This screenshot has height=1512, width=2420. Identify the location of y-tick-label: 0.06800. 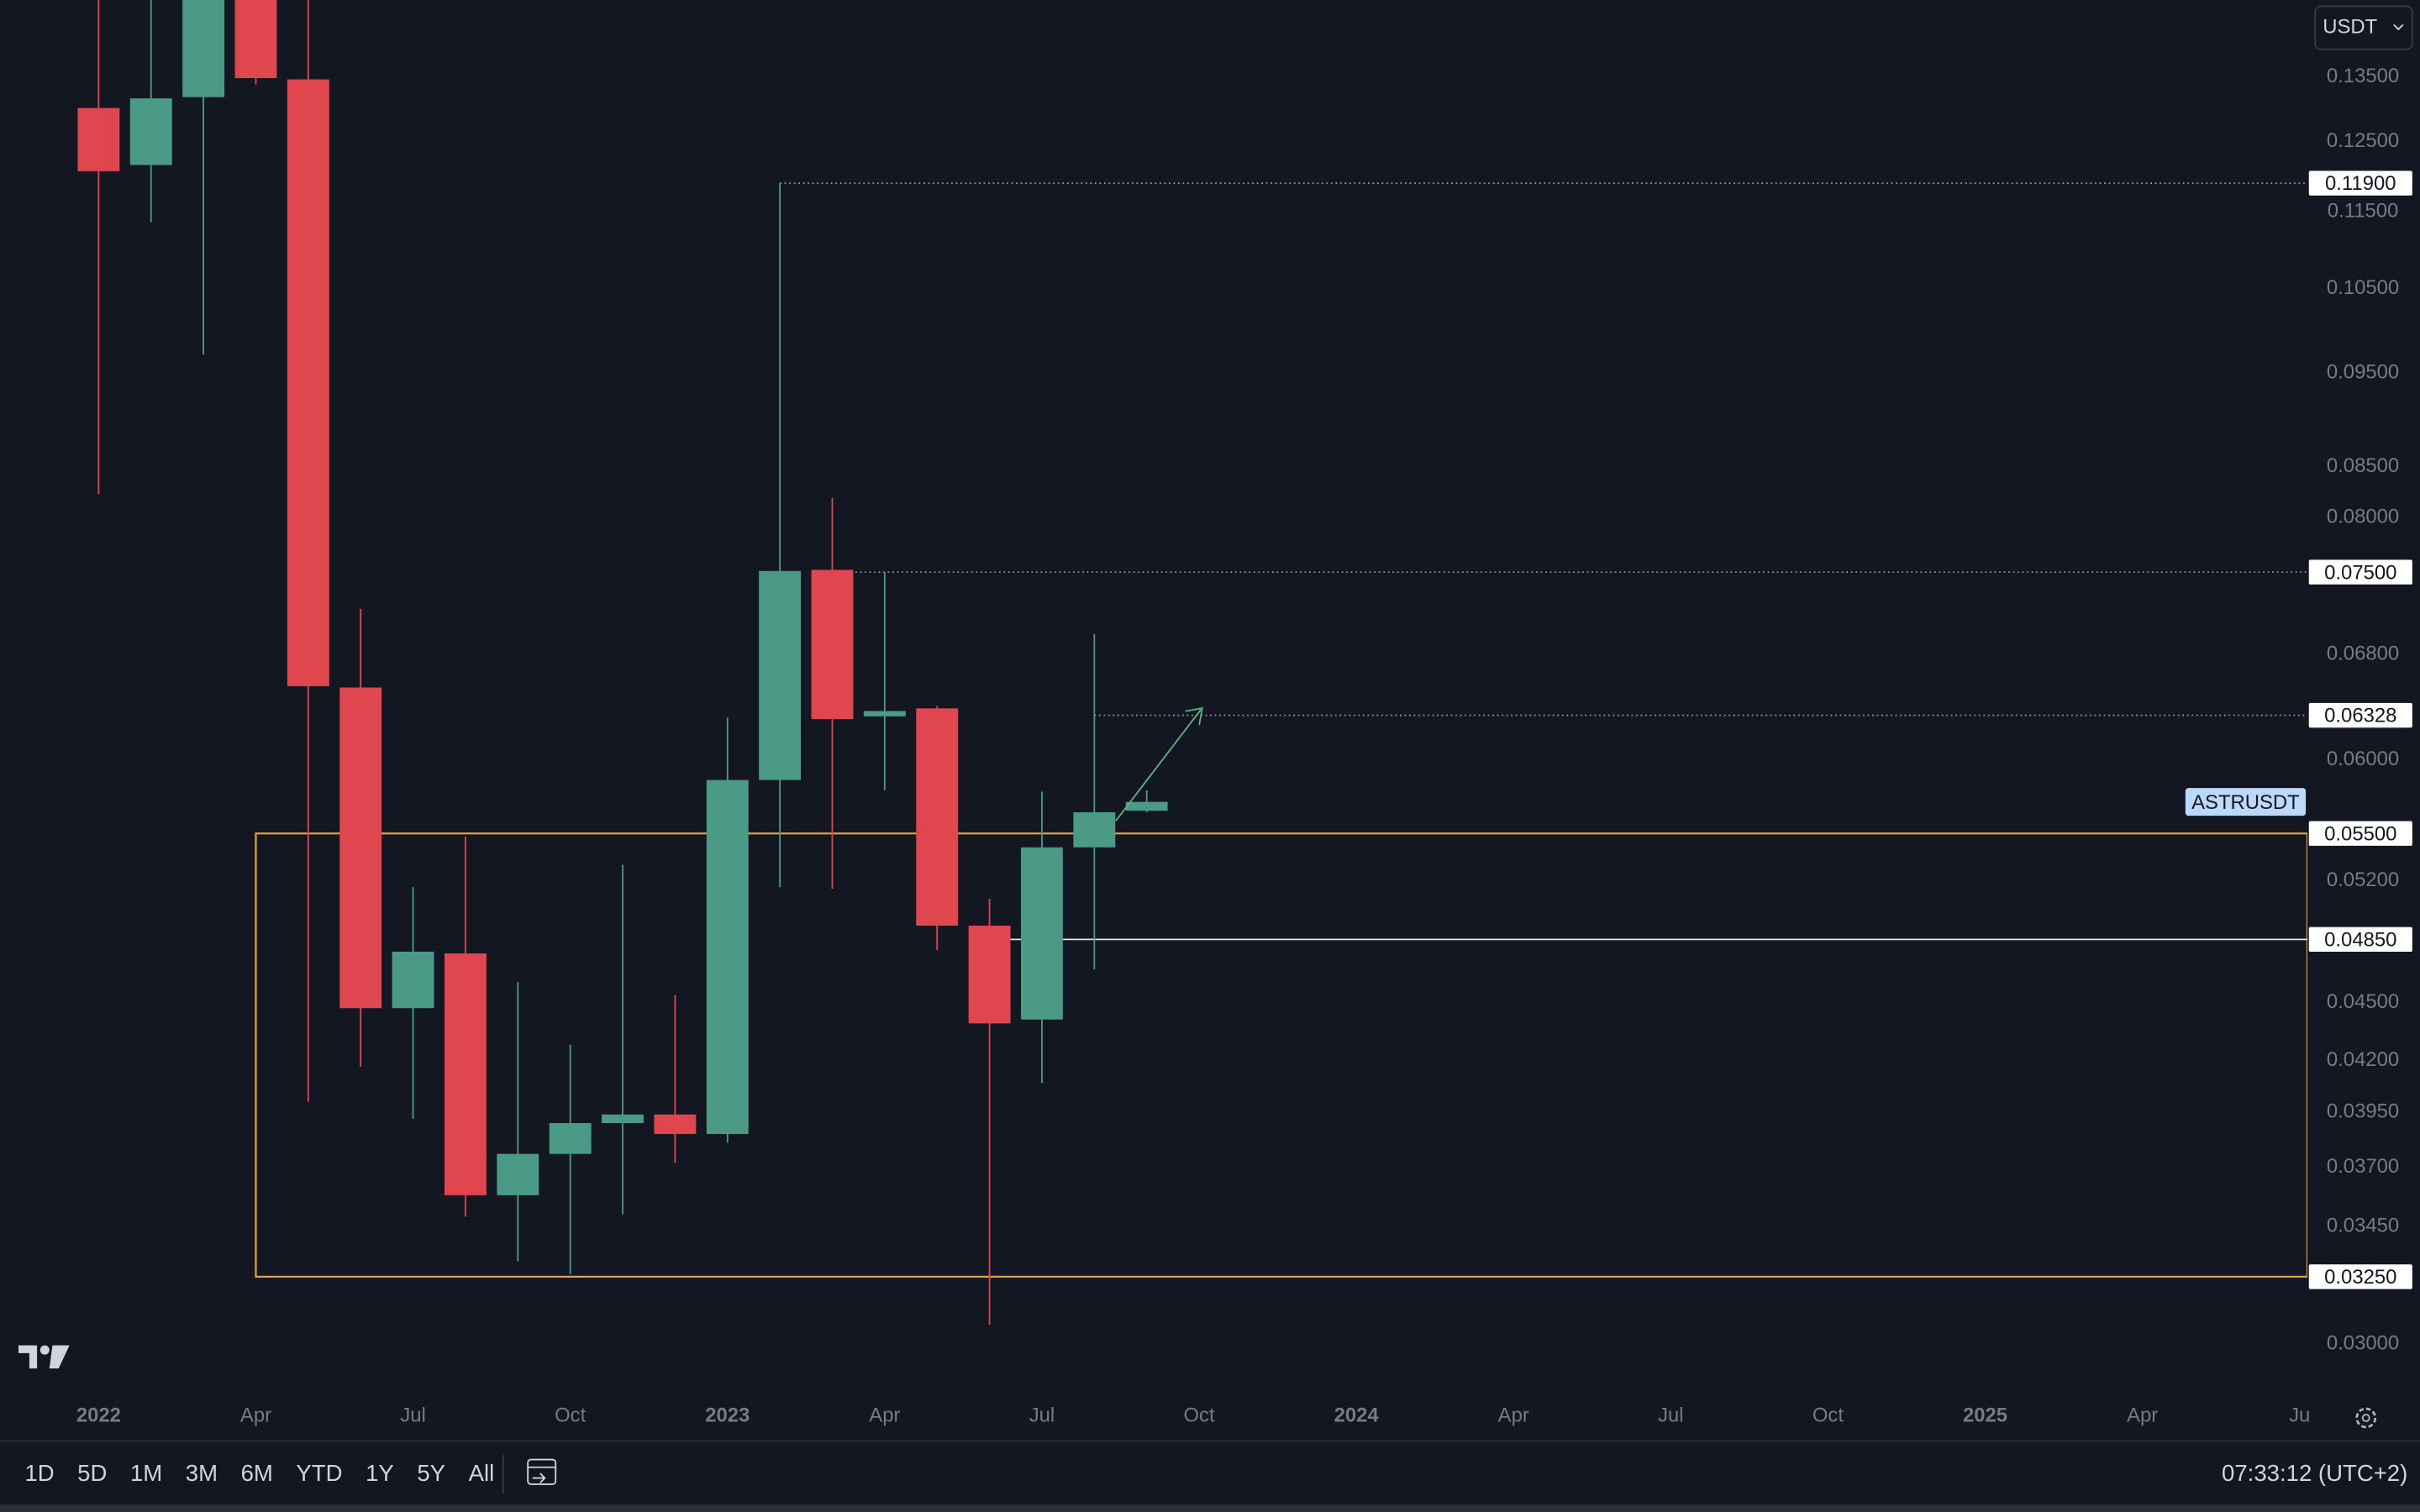
(2363, 654).